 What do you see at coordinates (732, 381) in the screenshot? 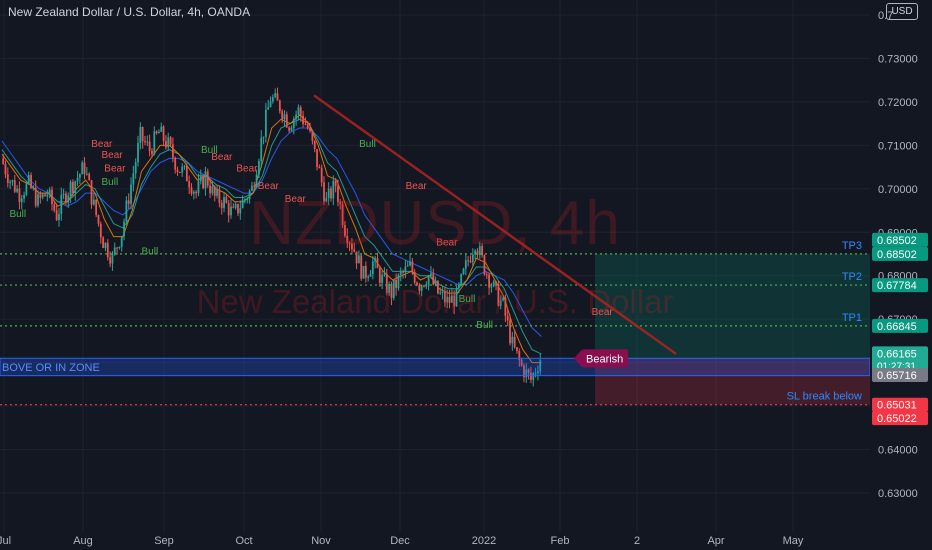
I see `stop-area` at bounding box center [732, 381].